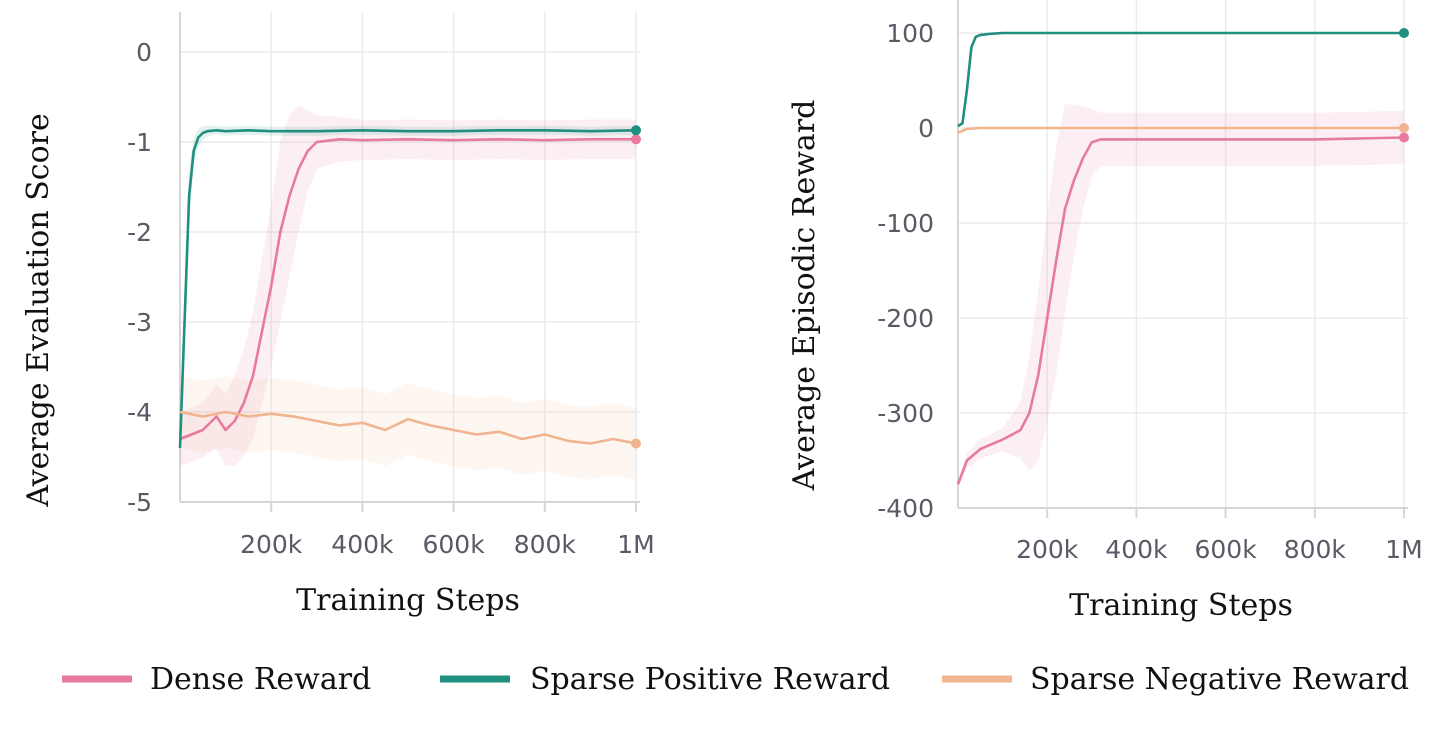 This screenshot has height=737, width=1444. What do you see at coordinates (710, 679) in the screenshot?
I see `legend-label-sparse-positive: Sparse Positive Reward` at bounding box center [710, 679].